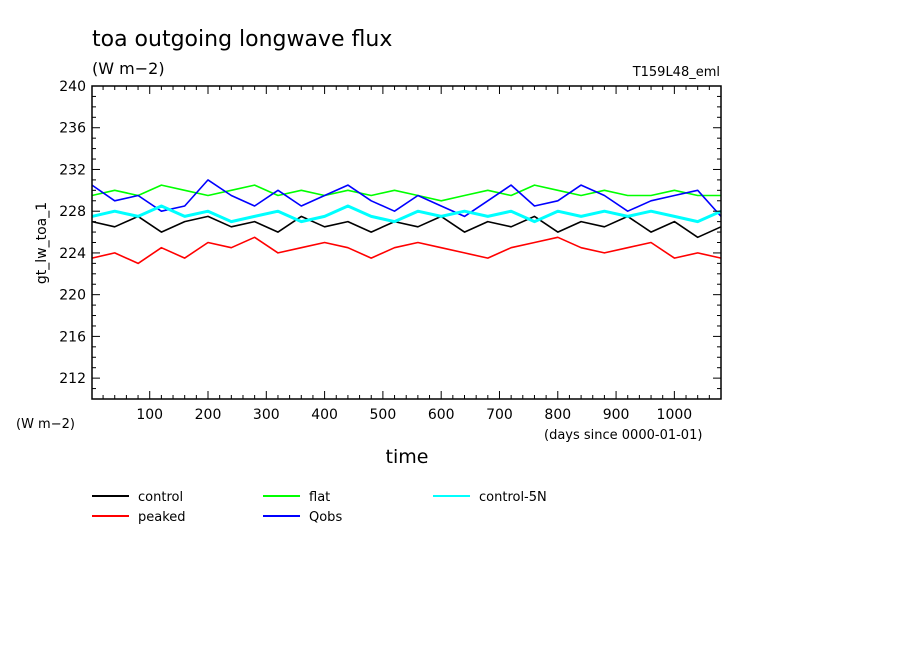 The image size is (904, 654). I want to click on legend-label-control-5n: control-5N, so click(513, 497).